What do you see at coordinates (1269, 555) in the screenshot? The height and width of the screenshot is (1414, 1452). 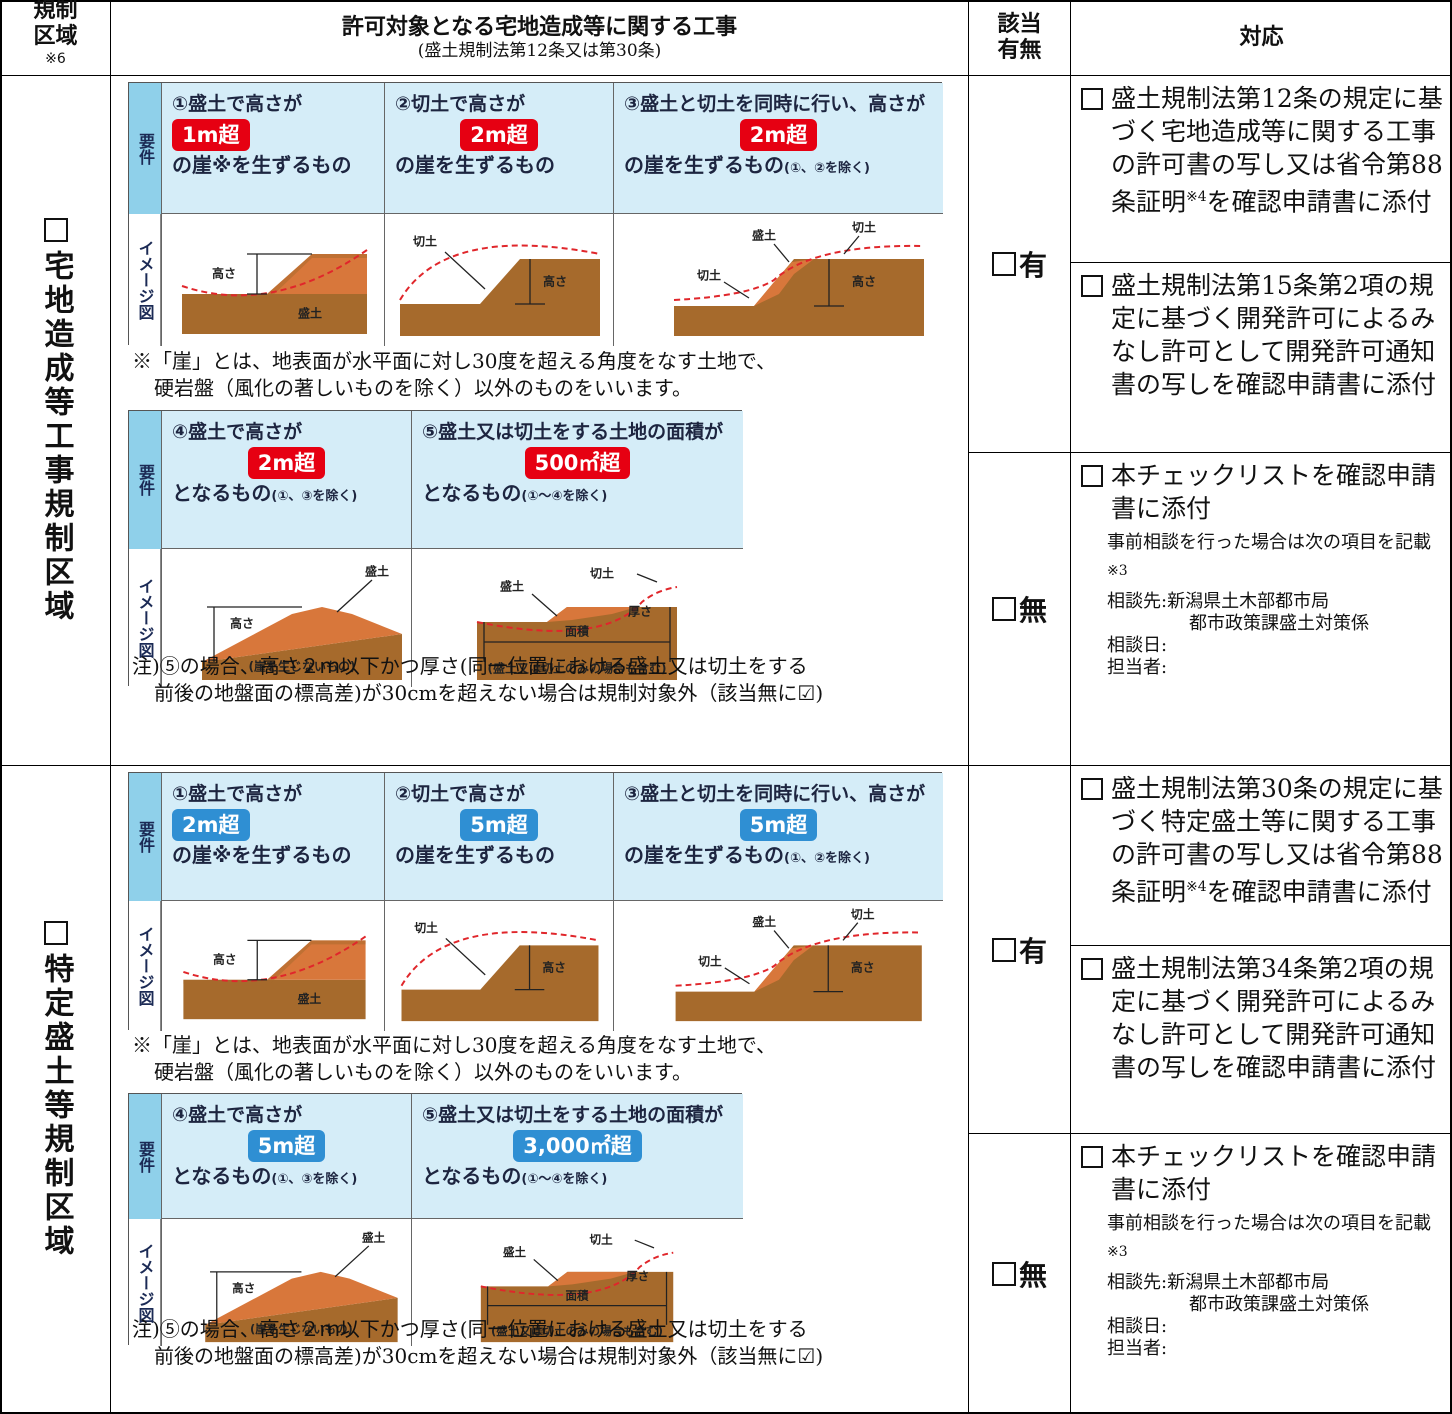 I see `consult-detail: 事前相談を行った場合は次の項目を記載※3` at bounding box center [1269, 555].